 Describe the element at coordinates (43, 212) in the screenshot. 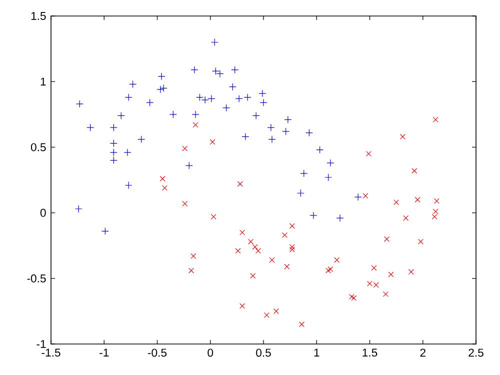

I see `y-tick-label: 0` at that location.